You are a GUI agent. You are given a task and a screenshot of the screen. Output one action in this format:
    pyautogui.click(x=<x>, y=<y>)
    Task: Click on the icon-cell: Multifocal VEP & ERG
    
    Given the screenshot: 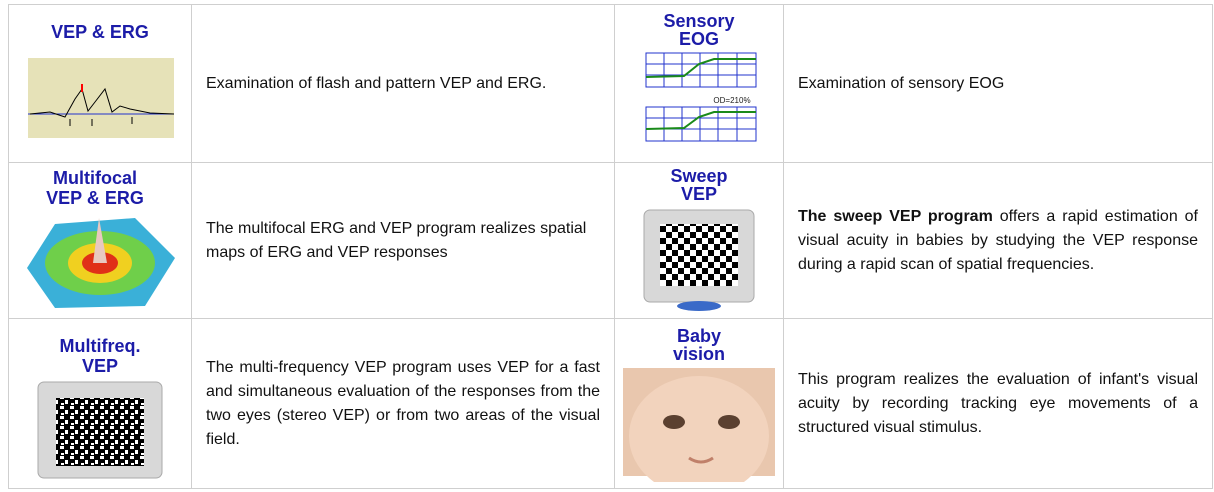 What is the action you would take?
    pyautogui.click(x=100, y=240)
    